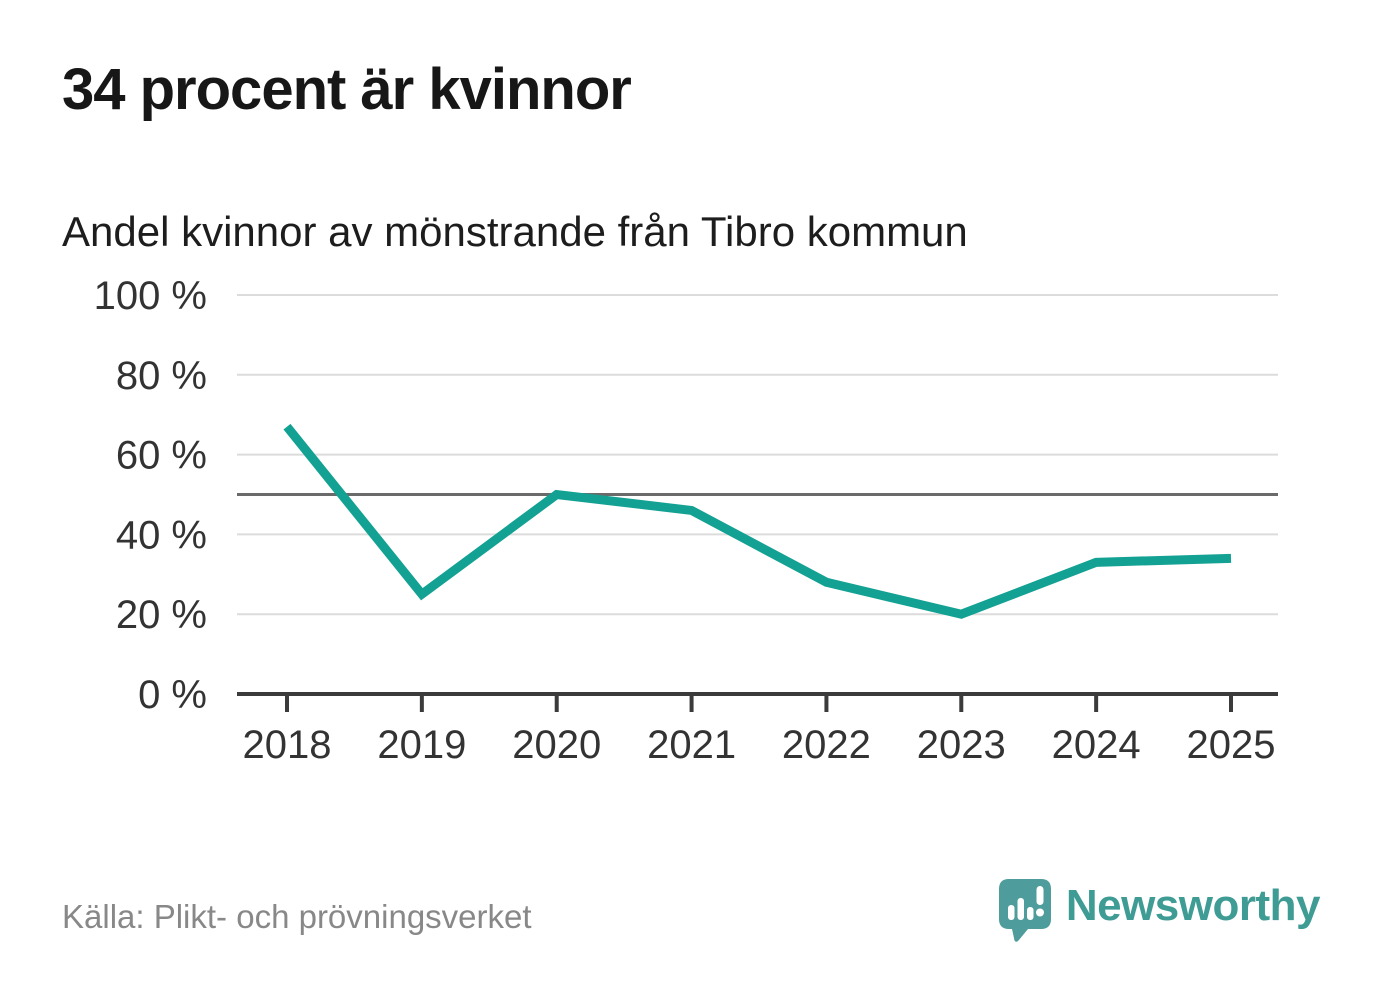 Image resolution: width=1382 pixels, height=999 pixels. Describe the element at coordinates (161, 615) in the screenshot. I see `y-axis-label-20: 20 %` at that location.